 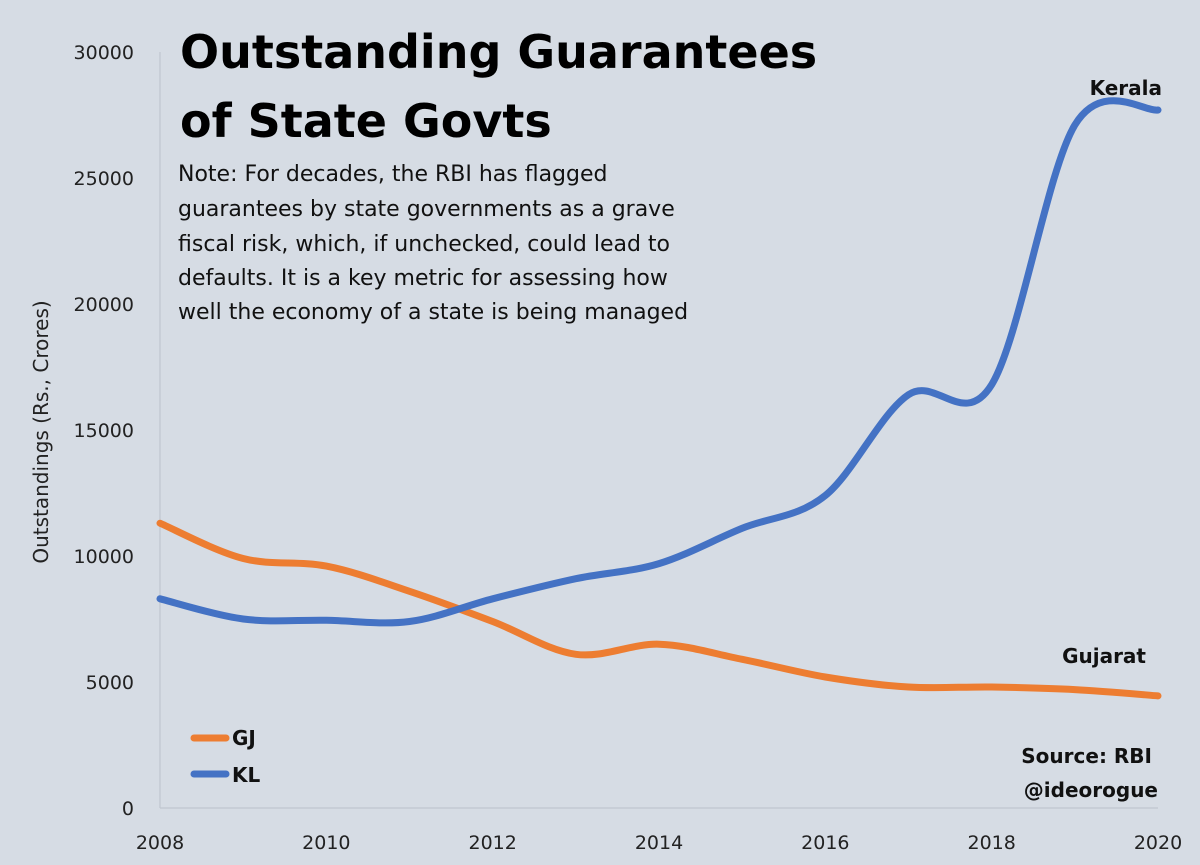 I want to click on y-tick-labels: 0 5000 10000 15000 20000 25000 30000, so click(x=104, y=431).